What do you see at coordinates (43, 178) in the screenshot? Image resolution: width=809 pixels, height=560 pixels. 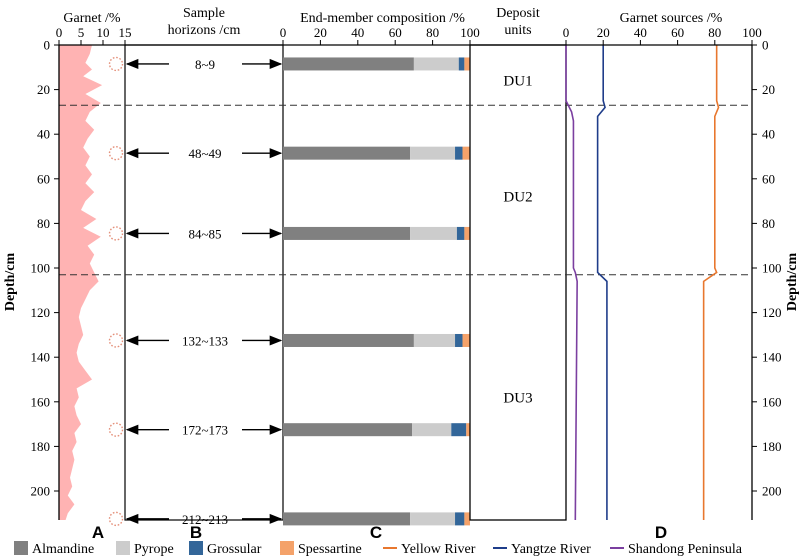 I see `left-depth-tick-label: 60` at bounding box center [43, 178].